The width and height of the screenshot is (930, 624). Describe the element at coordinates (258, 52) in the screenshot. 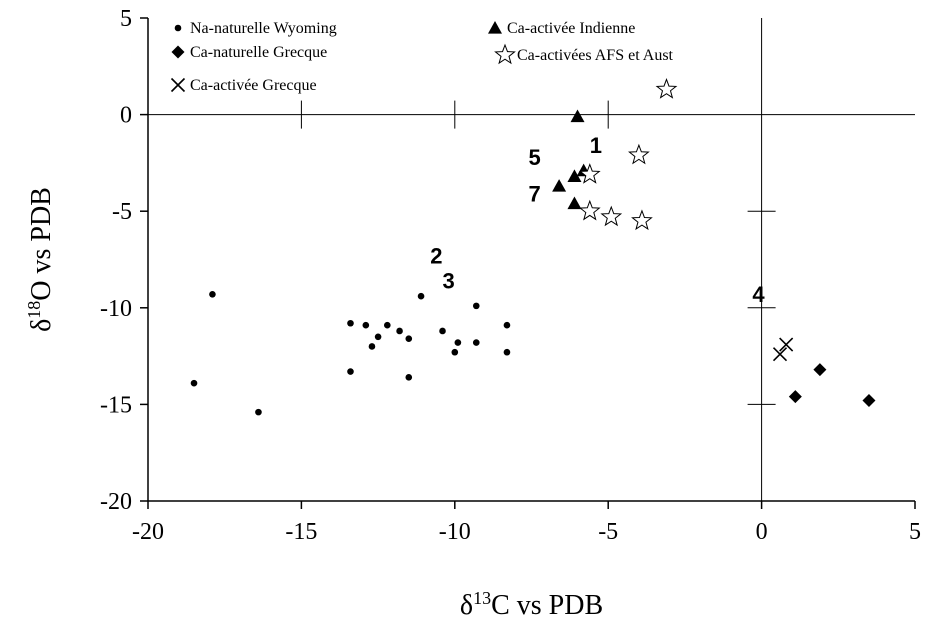

I see `legend-label: Ca-naturelle Grecque` at that location.